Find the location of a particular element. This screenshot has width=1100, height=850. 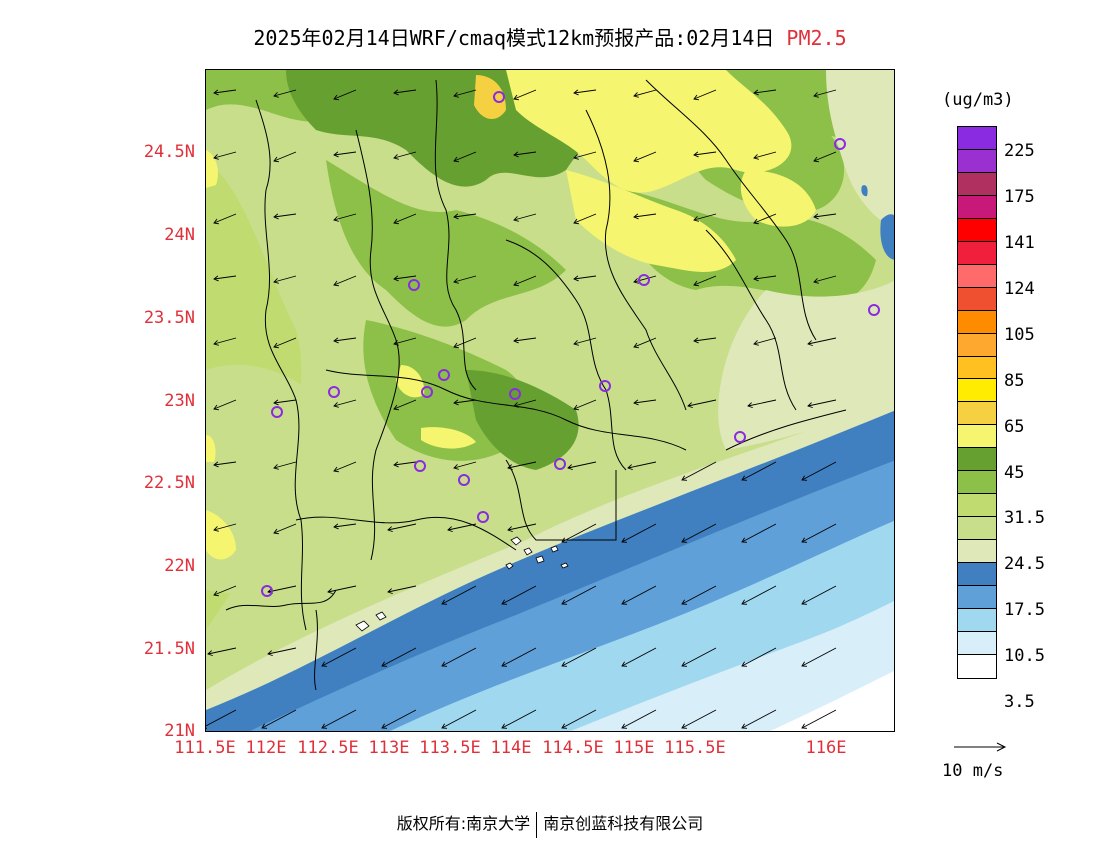

colorbar-label: 105 is located at coordinates (1019, 335).